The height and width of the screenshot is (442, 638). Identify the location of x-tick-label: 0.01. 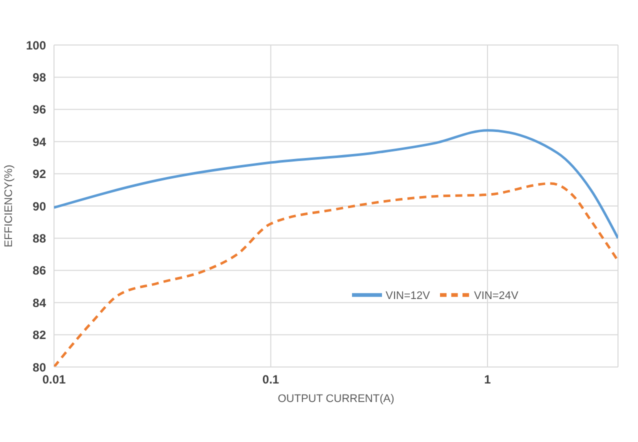
(54, 379).